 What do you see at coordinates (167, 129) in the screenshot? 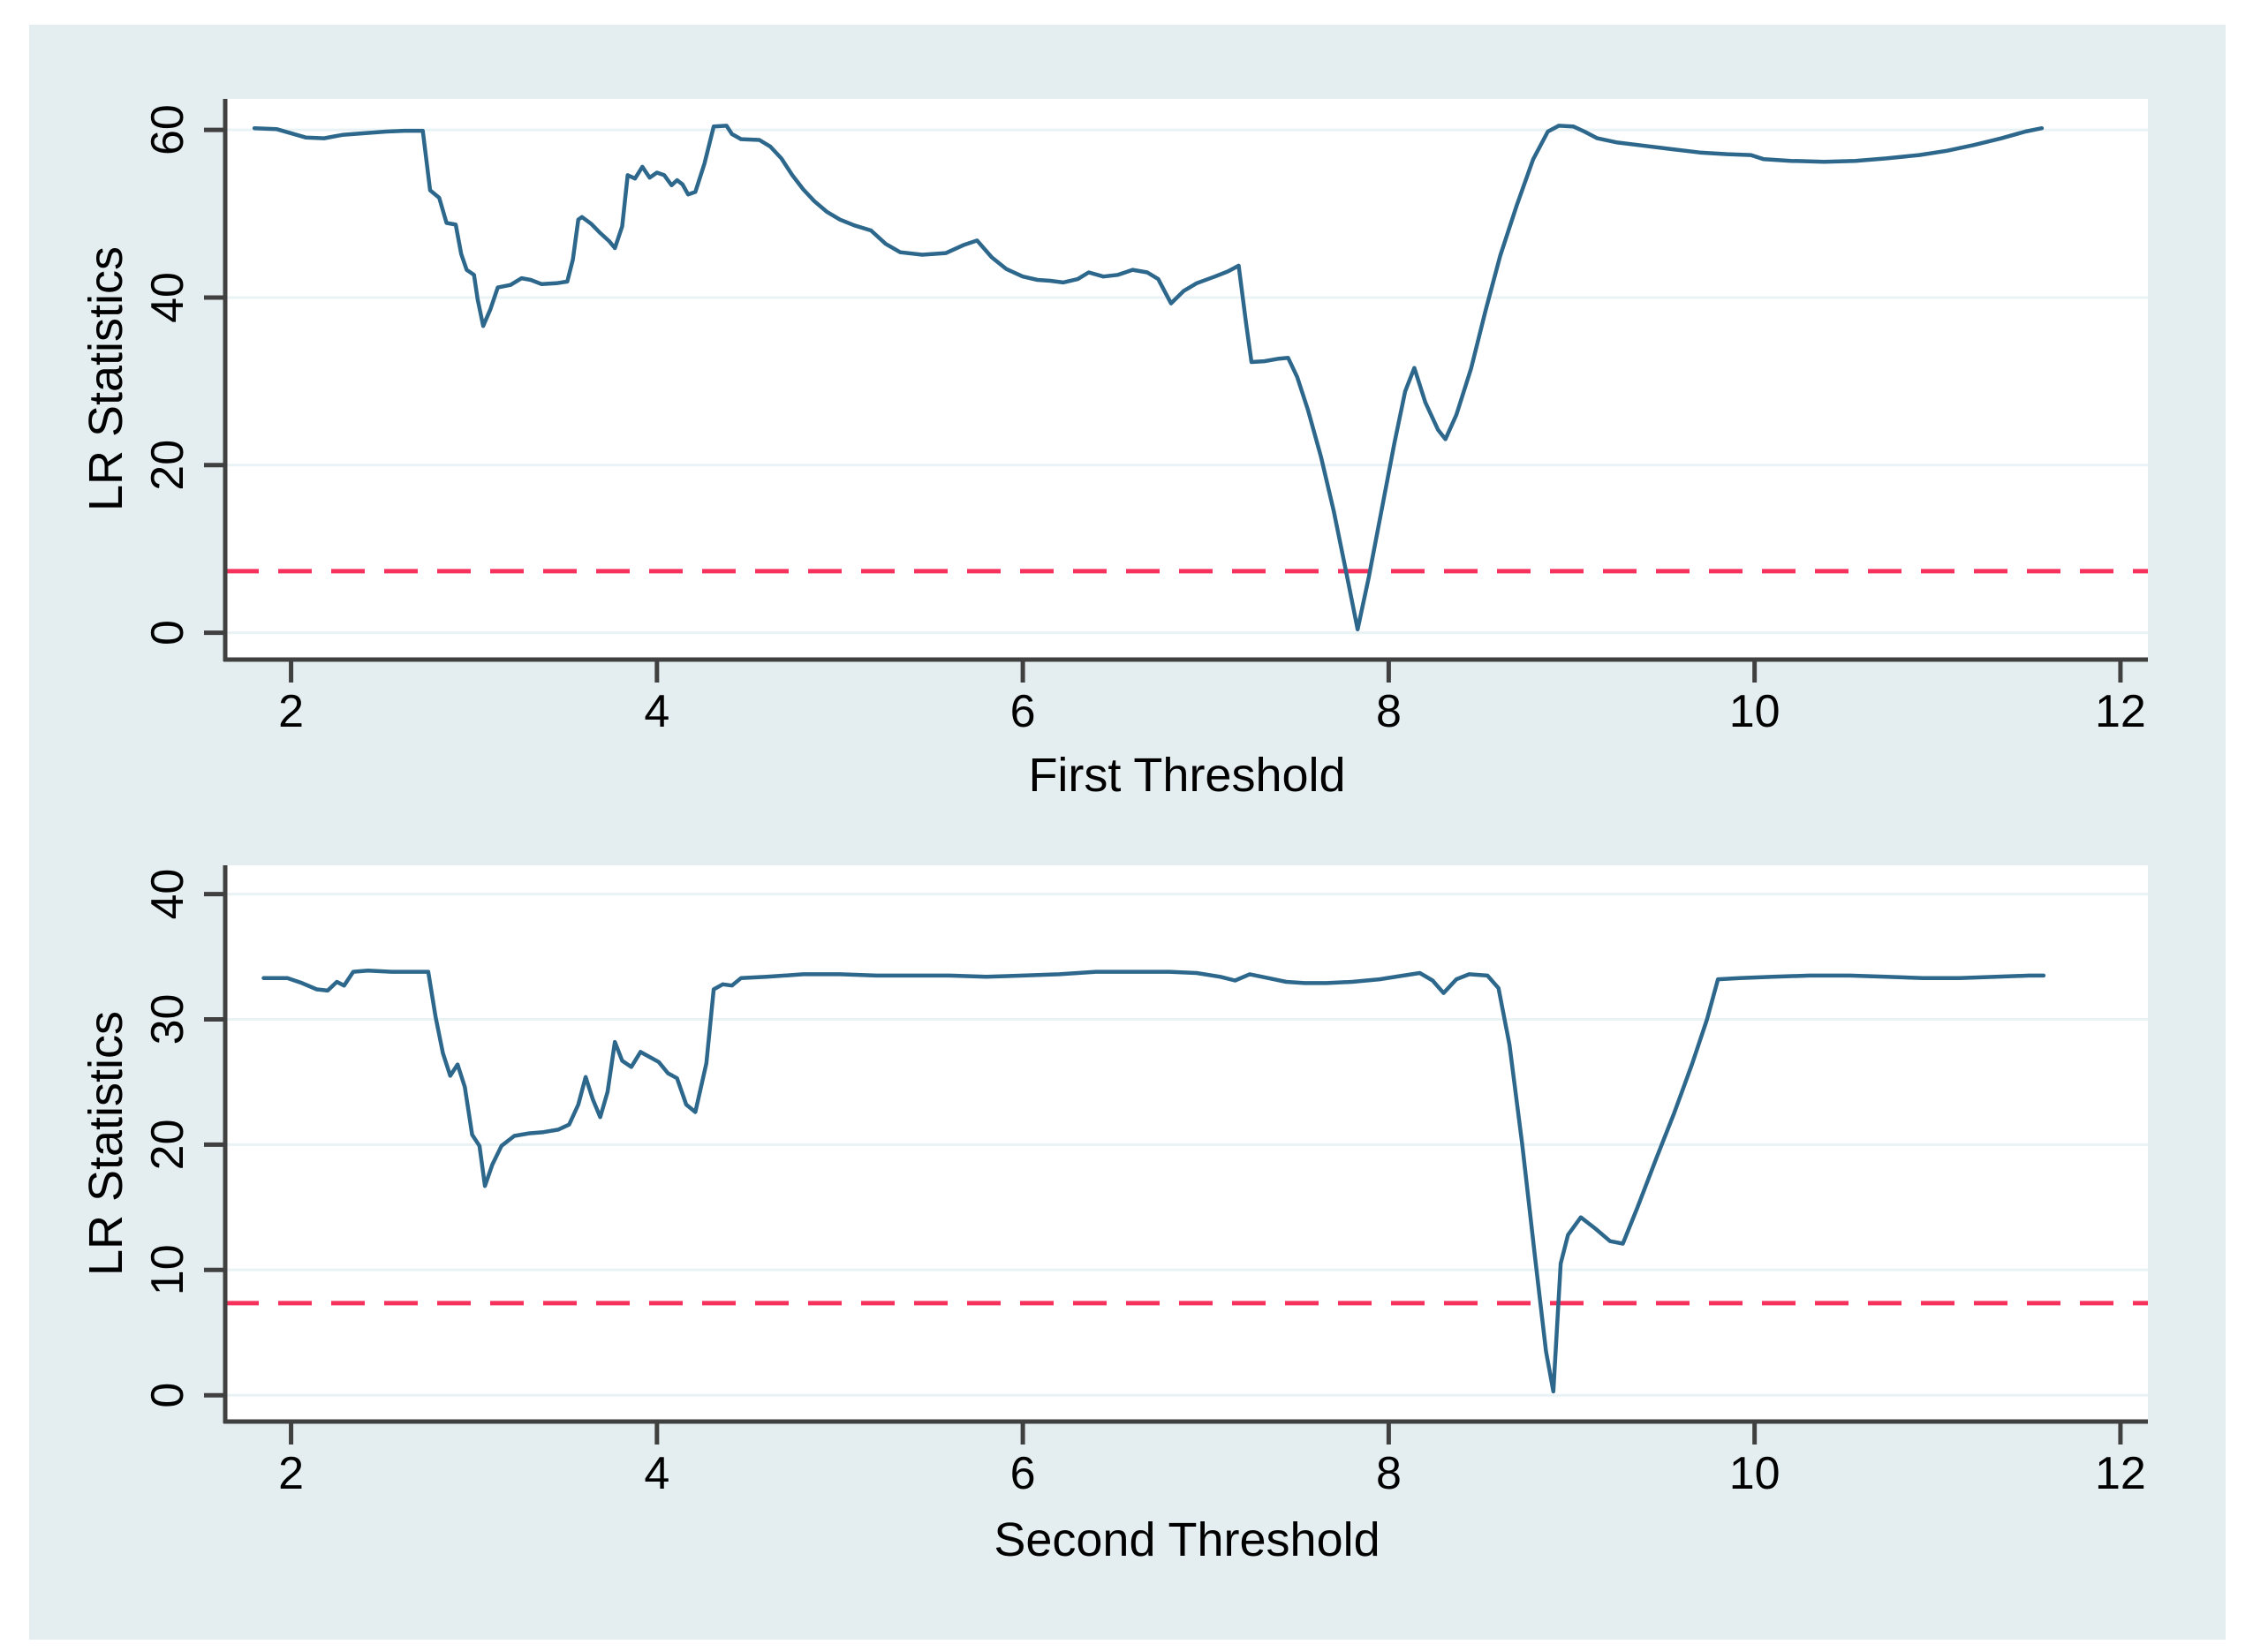
I see `y-tick-label-60: 60` at bounding box center [167, 129].